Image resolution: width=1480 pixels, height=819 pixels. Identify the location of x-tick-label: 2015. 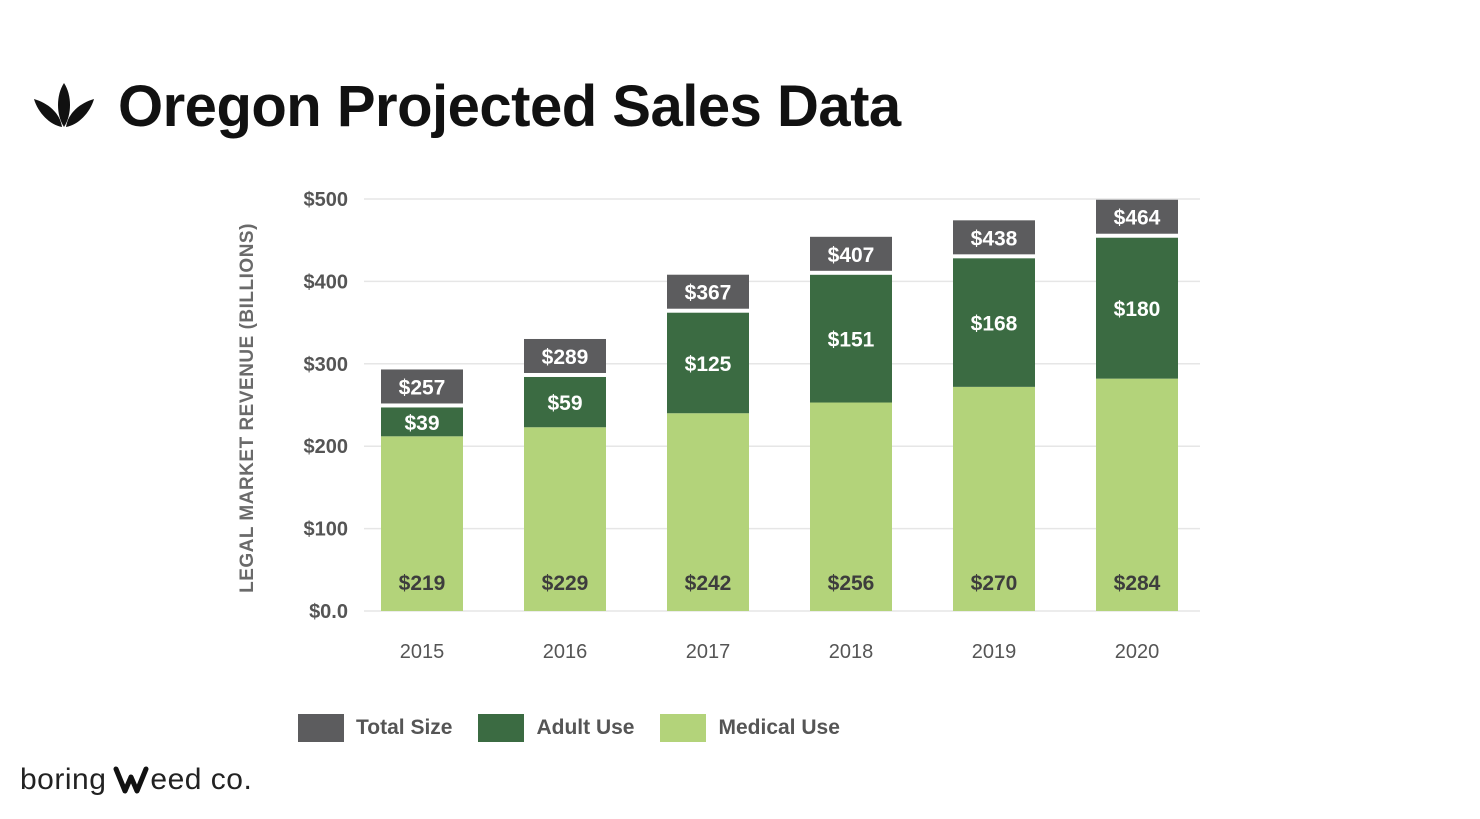
(422, 652).